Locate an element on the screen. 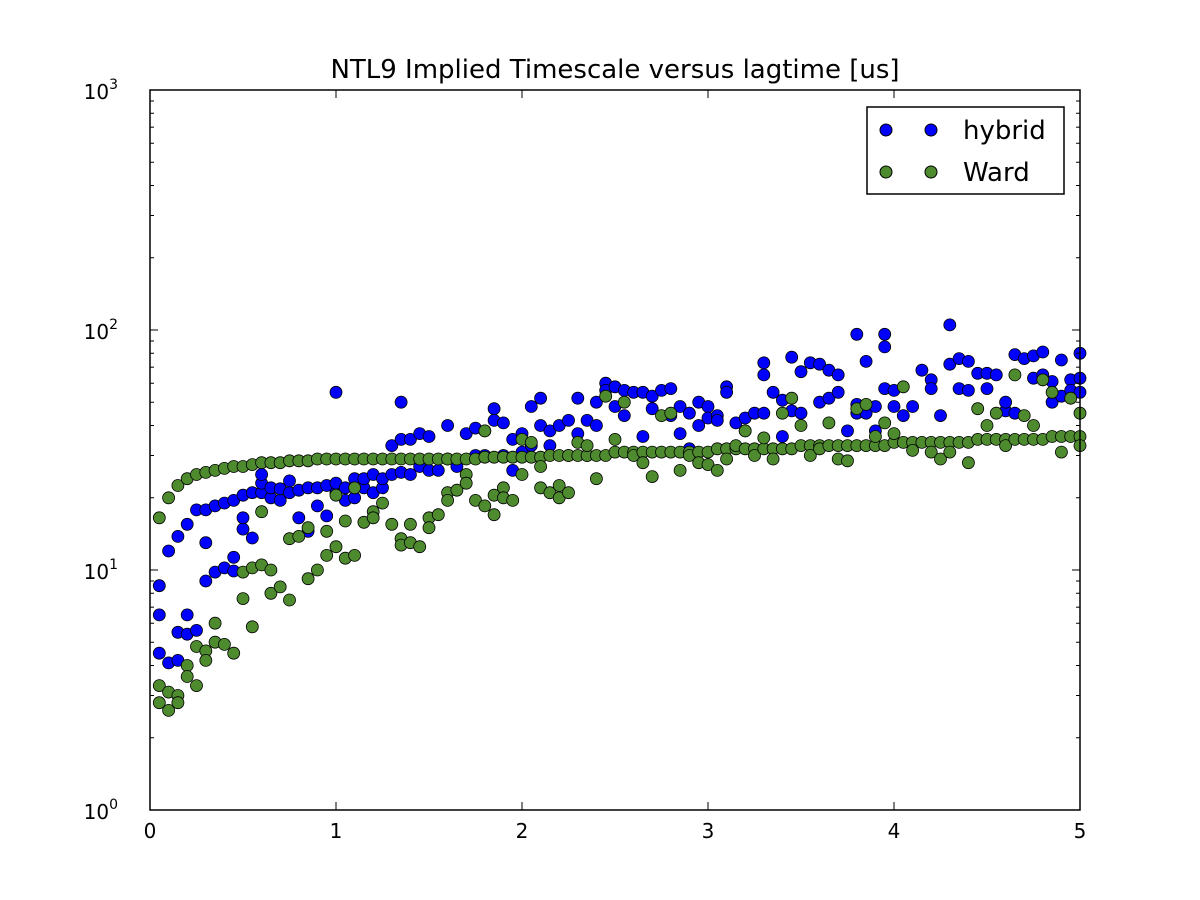 The height and width of the screenshot is (900, 1200). x-tick-label: 3 is located at coordinates (708, 831).